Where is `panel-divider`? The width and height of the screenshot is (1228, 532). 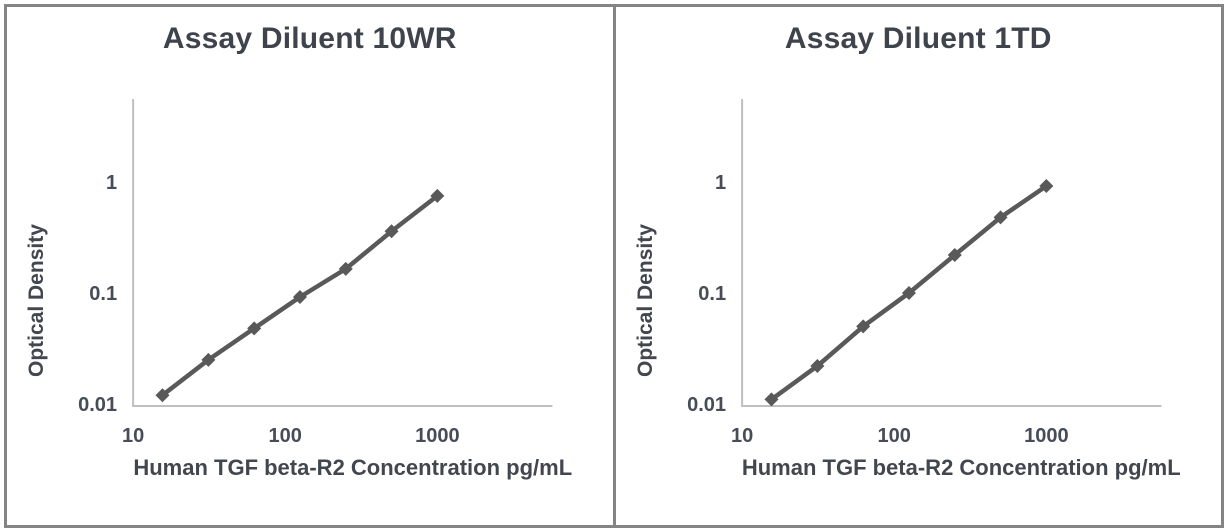
panel-divider is located at coordinates (614, 266).